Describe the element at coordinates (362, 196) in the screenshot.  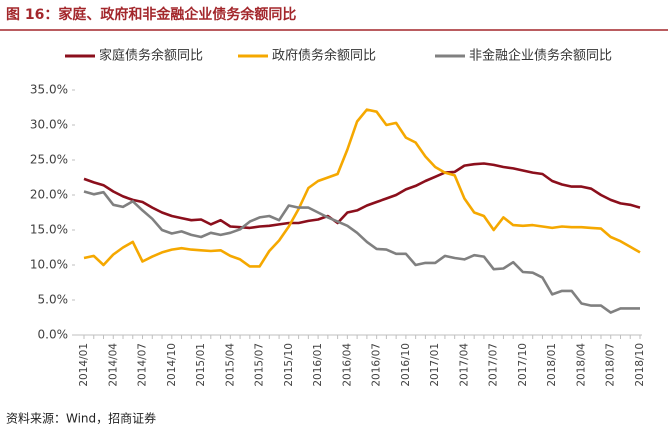
I see `series-line` at that location.